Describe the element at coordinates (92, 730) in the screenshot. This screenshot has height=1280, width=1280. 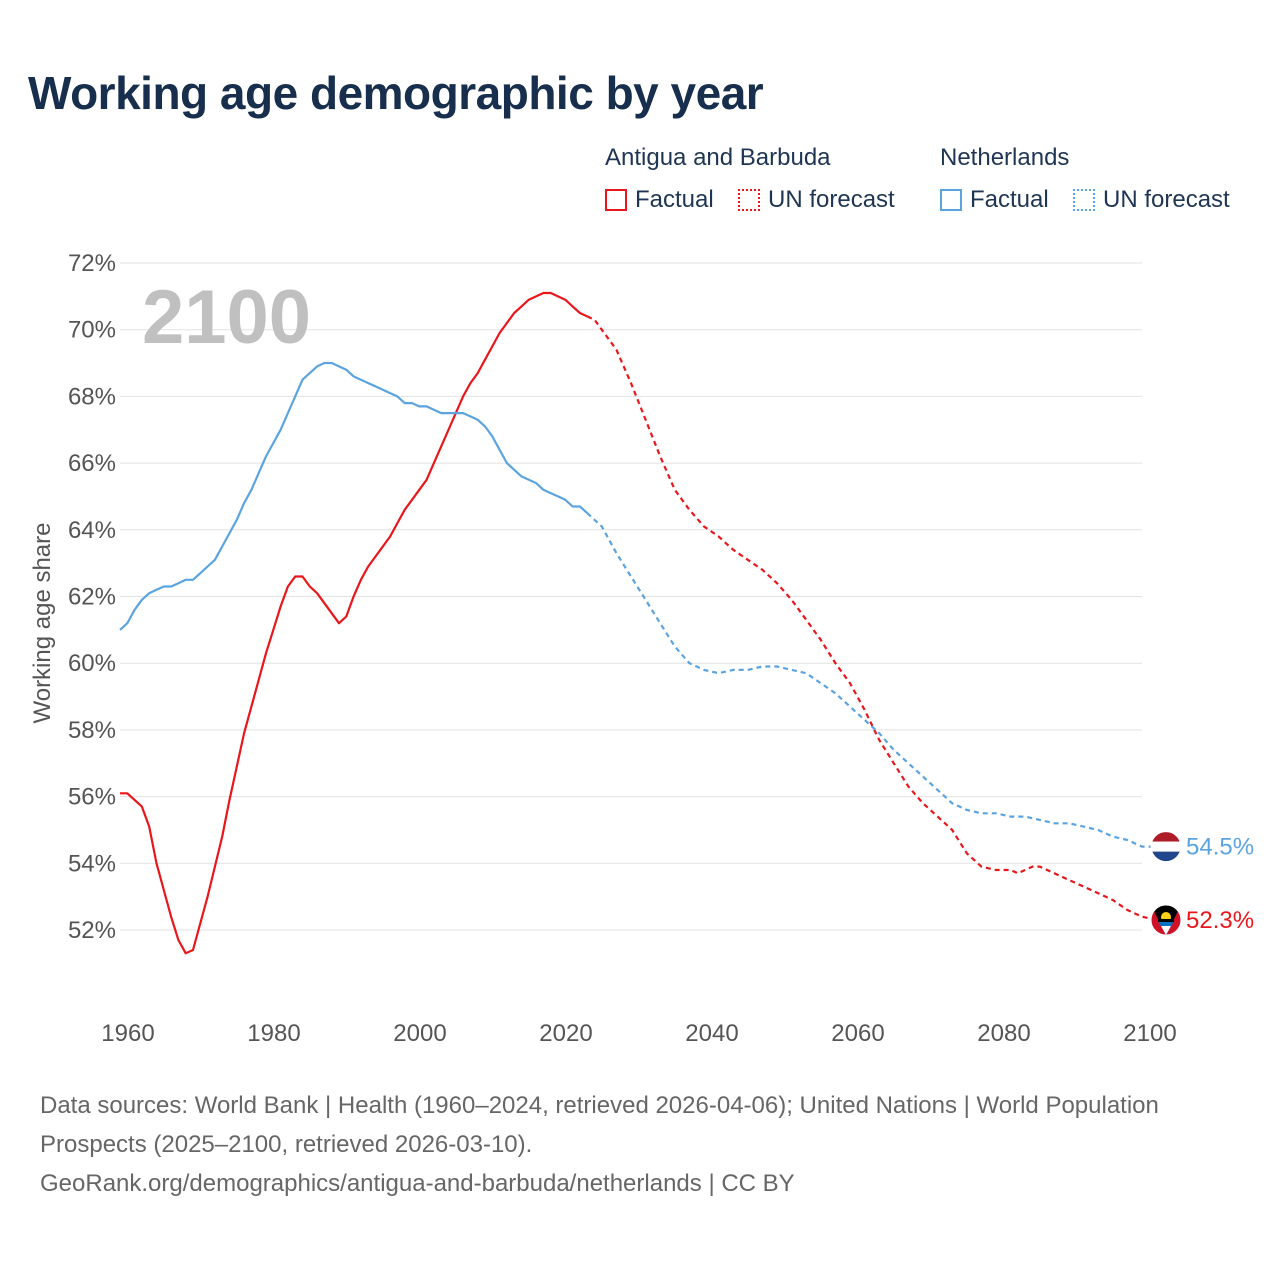
I see `y-tick-label: 58%` at that location.